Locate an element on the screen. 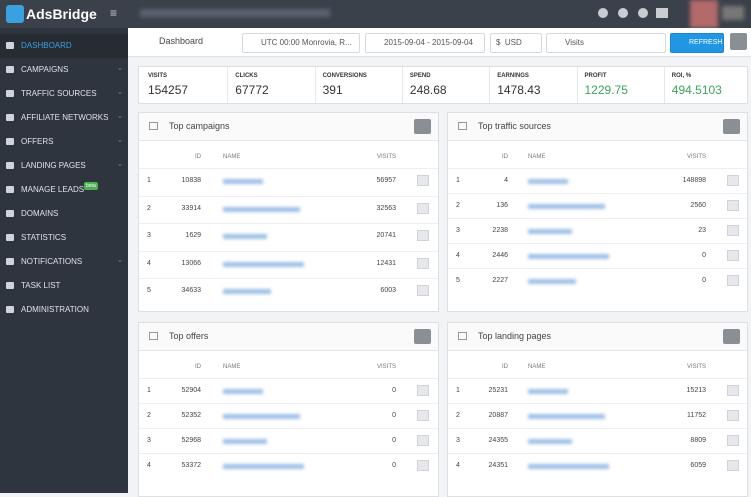  user-name is located at coordinates (733, 13).